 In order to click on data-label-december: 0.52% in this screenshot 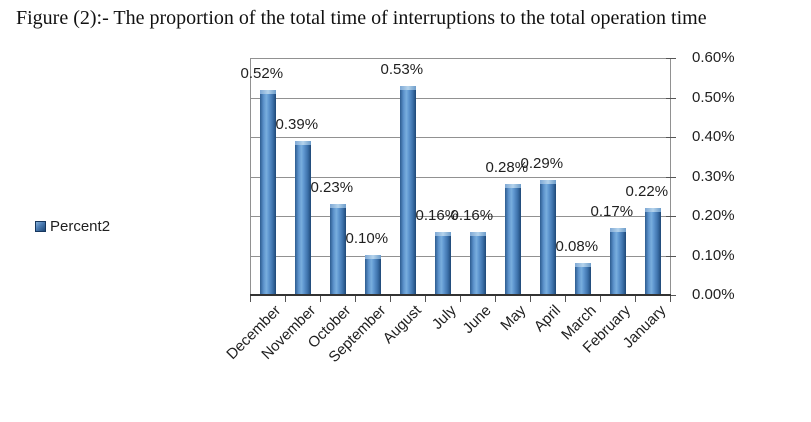, I will do `click(262, 73)`.